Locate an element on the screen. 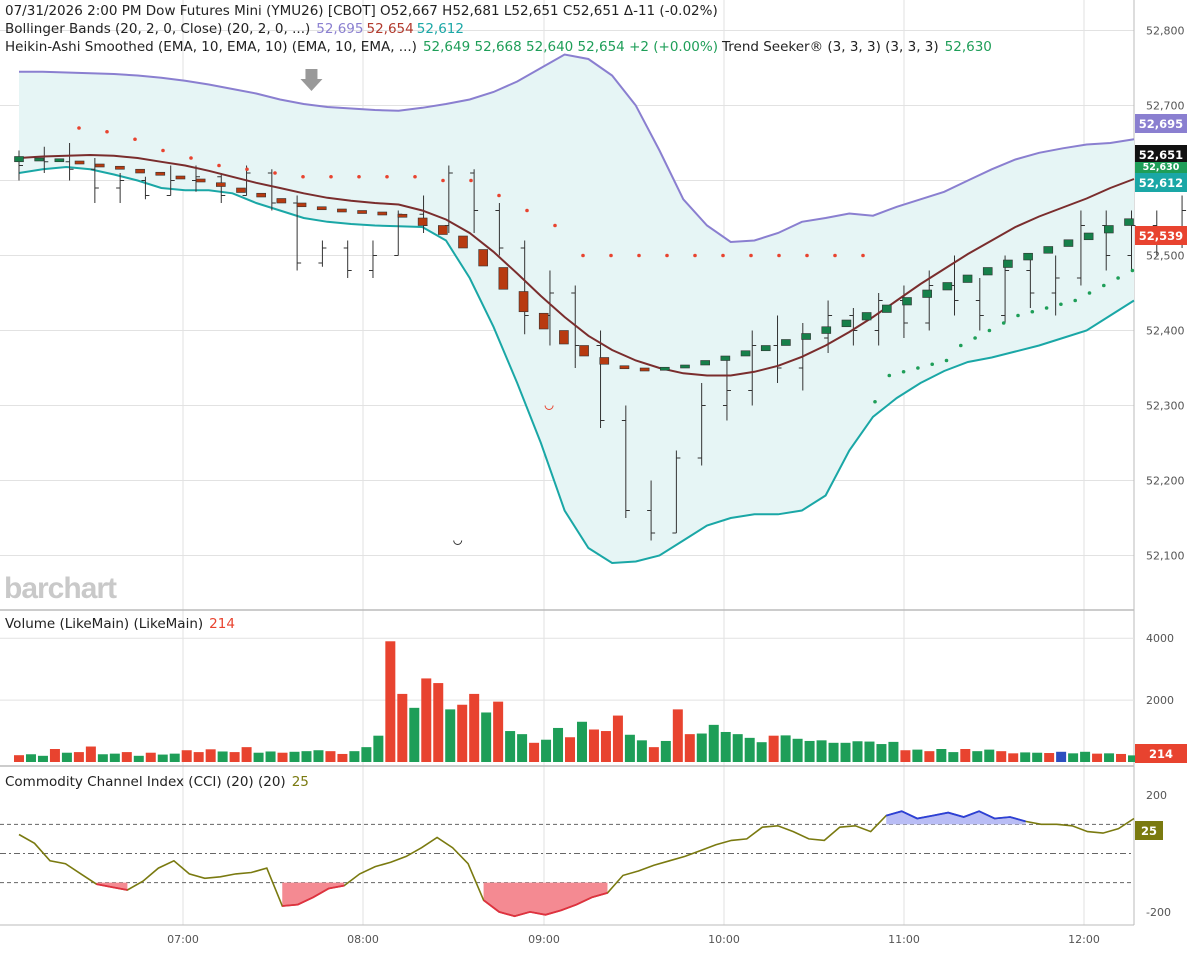  bb-upper-value: 52,695 is located at coordinates (340, 29).